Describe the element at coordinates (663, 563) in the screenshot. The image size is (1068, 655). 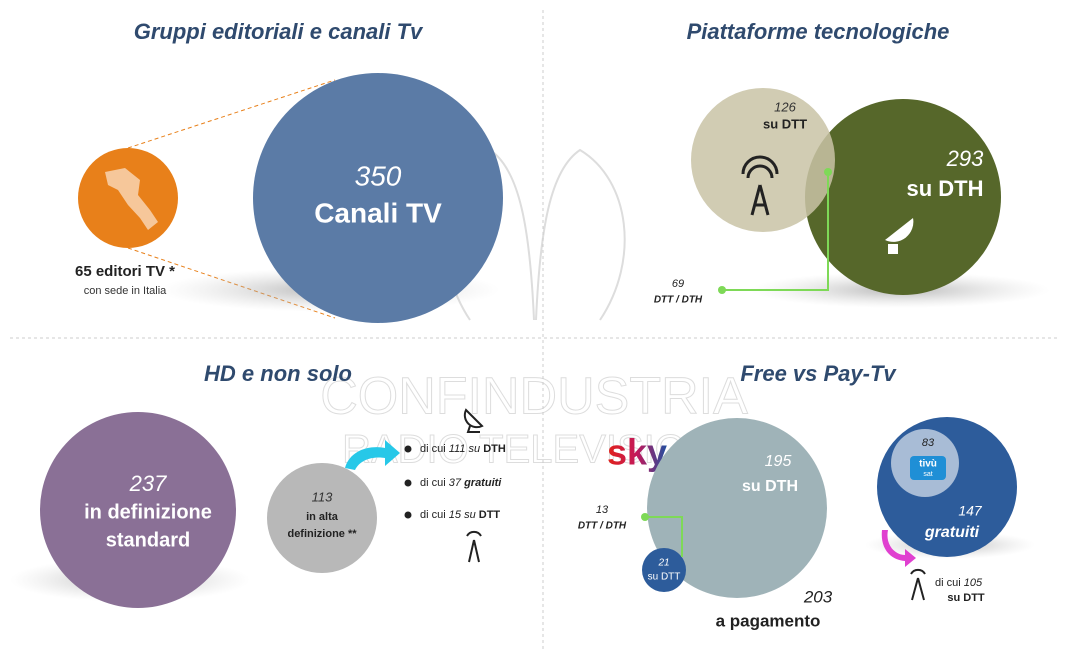
I see `dtt-value: 21` at that location.